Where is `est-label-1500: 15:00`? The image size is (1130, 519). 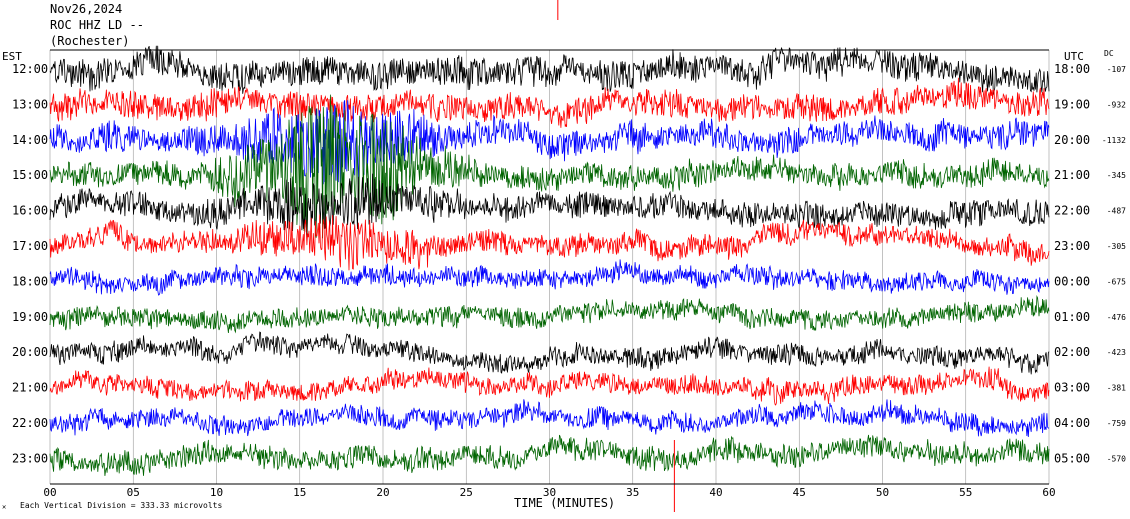 est-label-1500: 15:00 is located at coordinates (30, 175).